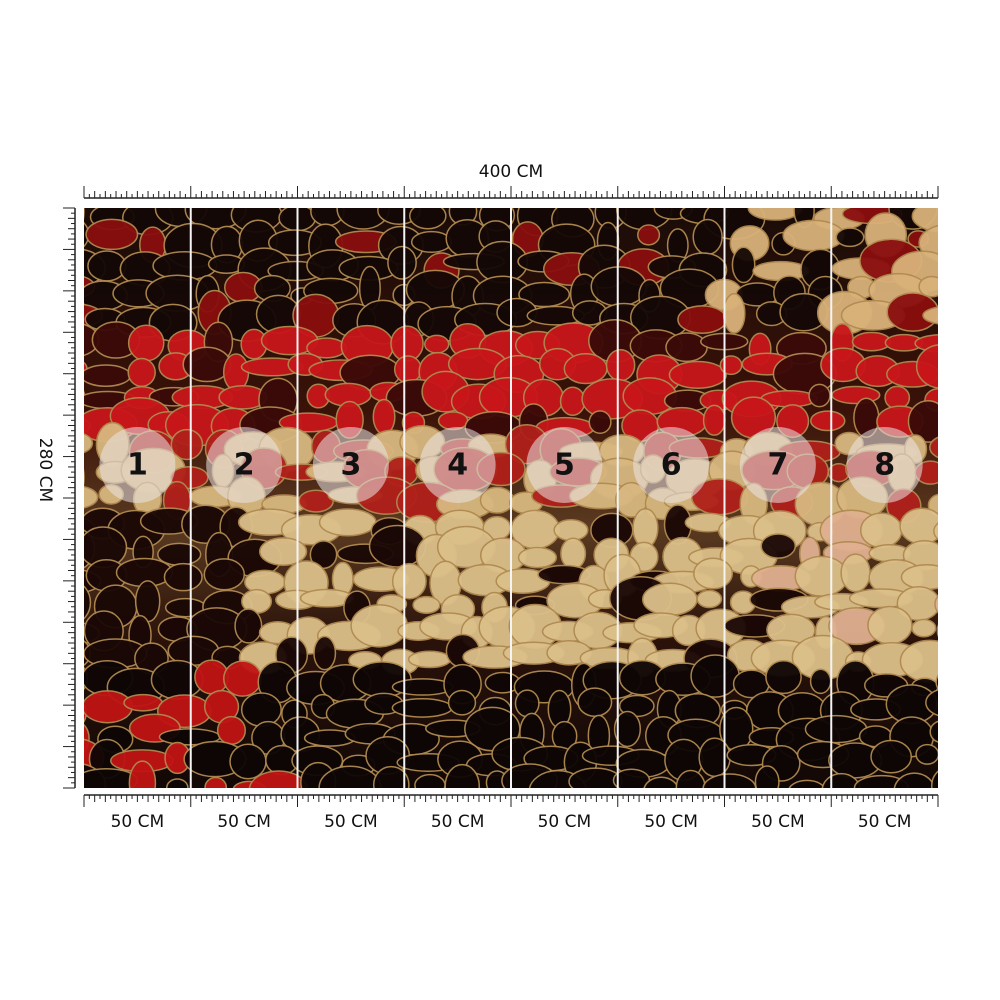  I want to click on panel-number: 3, so click(350, 465).